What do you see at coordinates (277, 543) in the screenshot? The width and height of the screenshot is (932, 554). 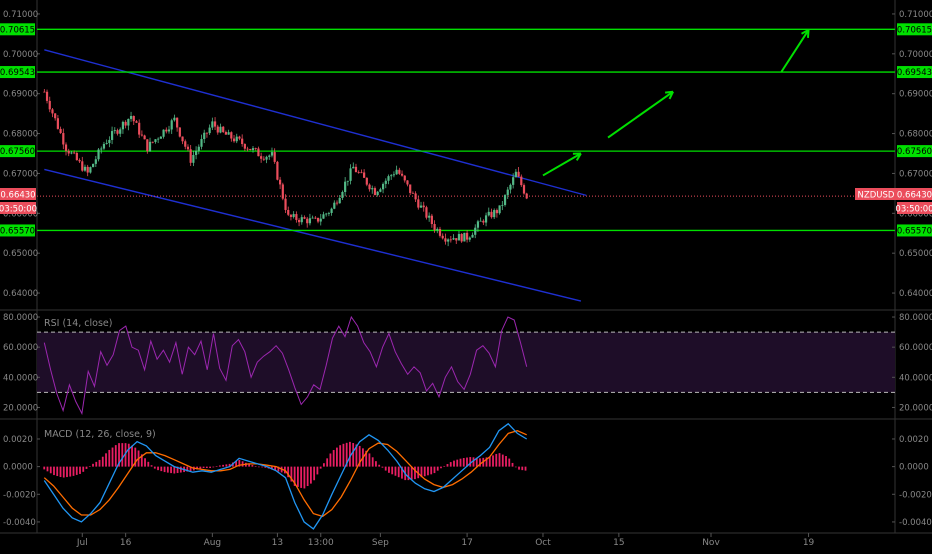 I see `x-tick-label-3: 13` at bounding box center [277, 543].